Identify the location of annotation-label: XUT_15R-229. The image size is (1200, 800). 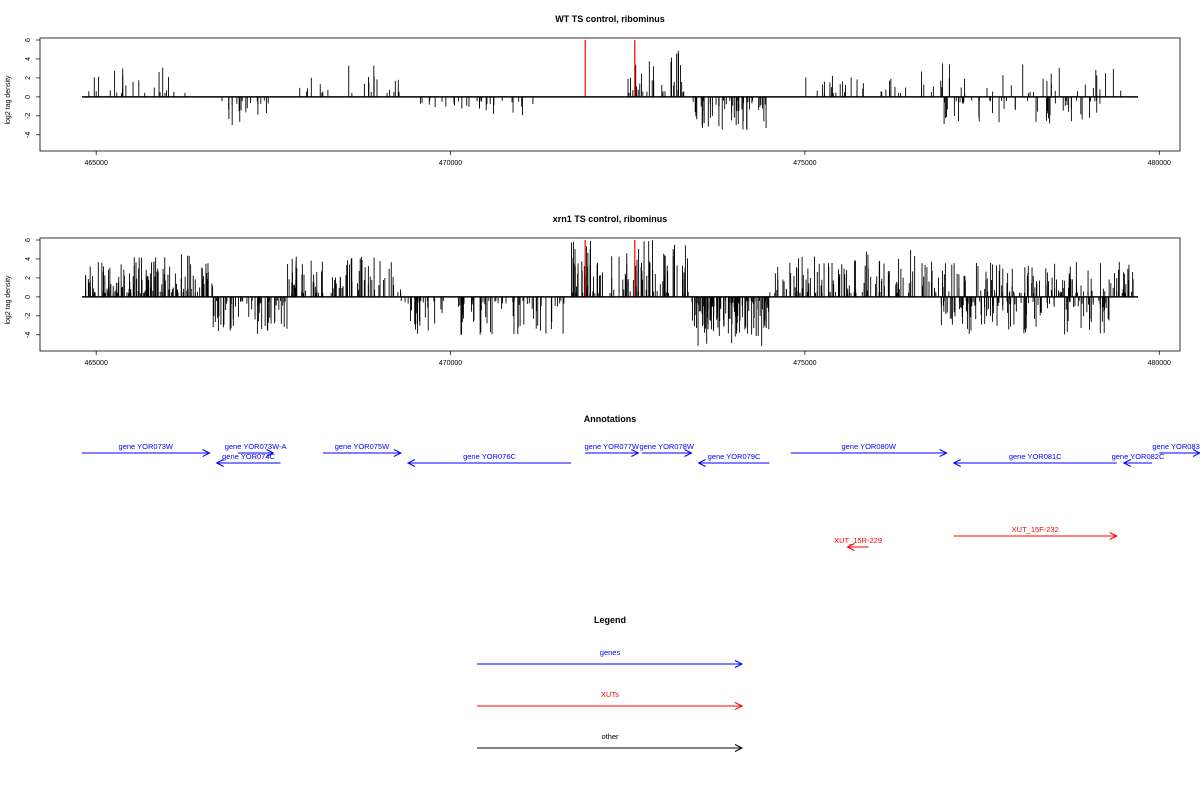
(858, 540).